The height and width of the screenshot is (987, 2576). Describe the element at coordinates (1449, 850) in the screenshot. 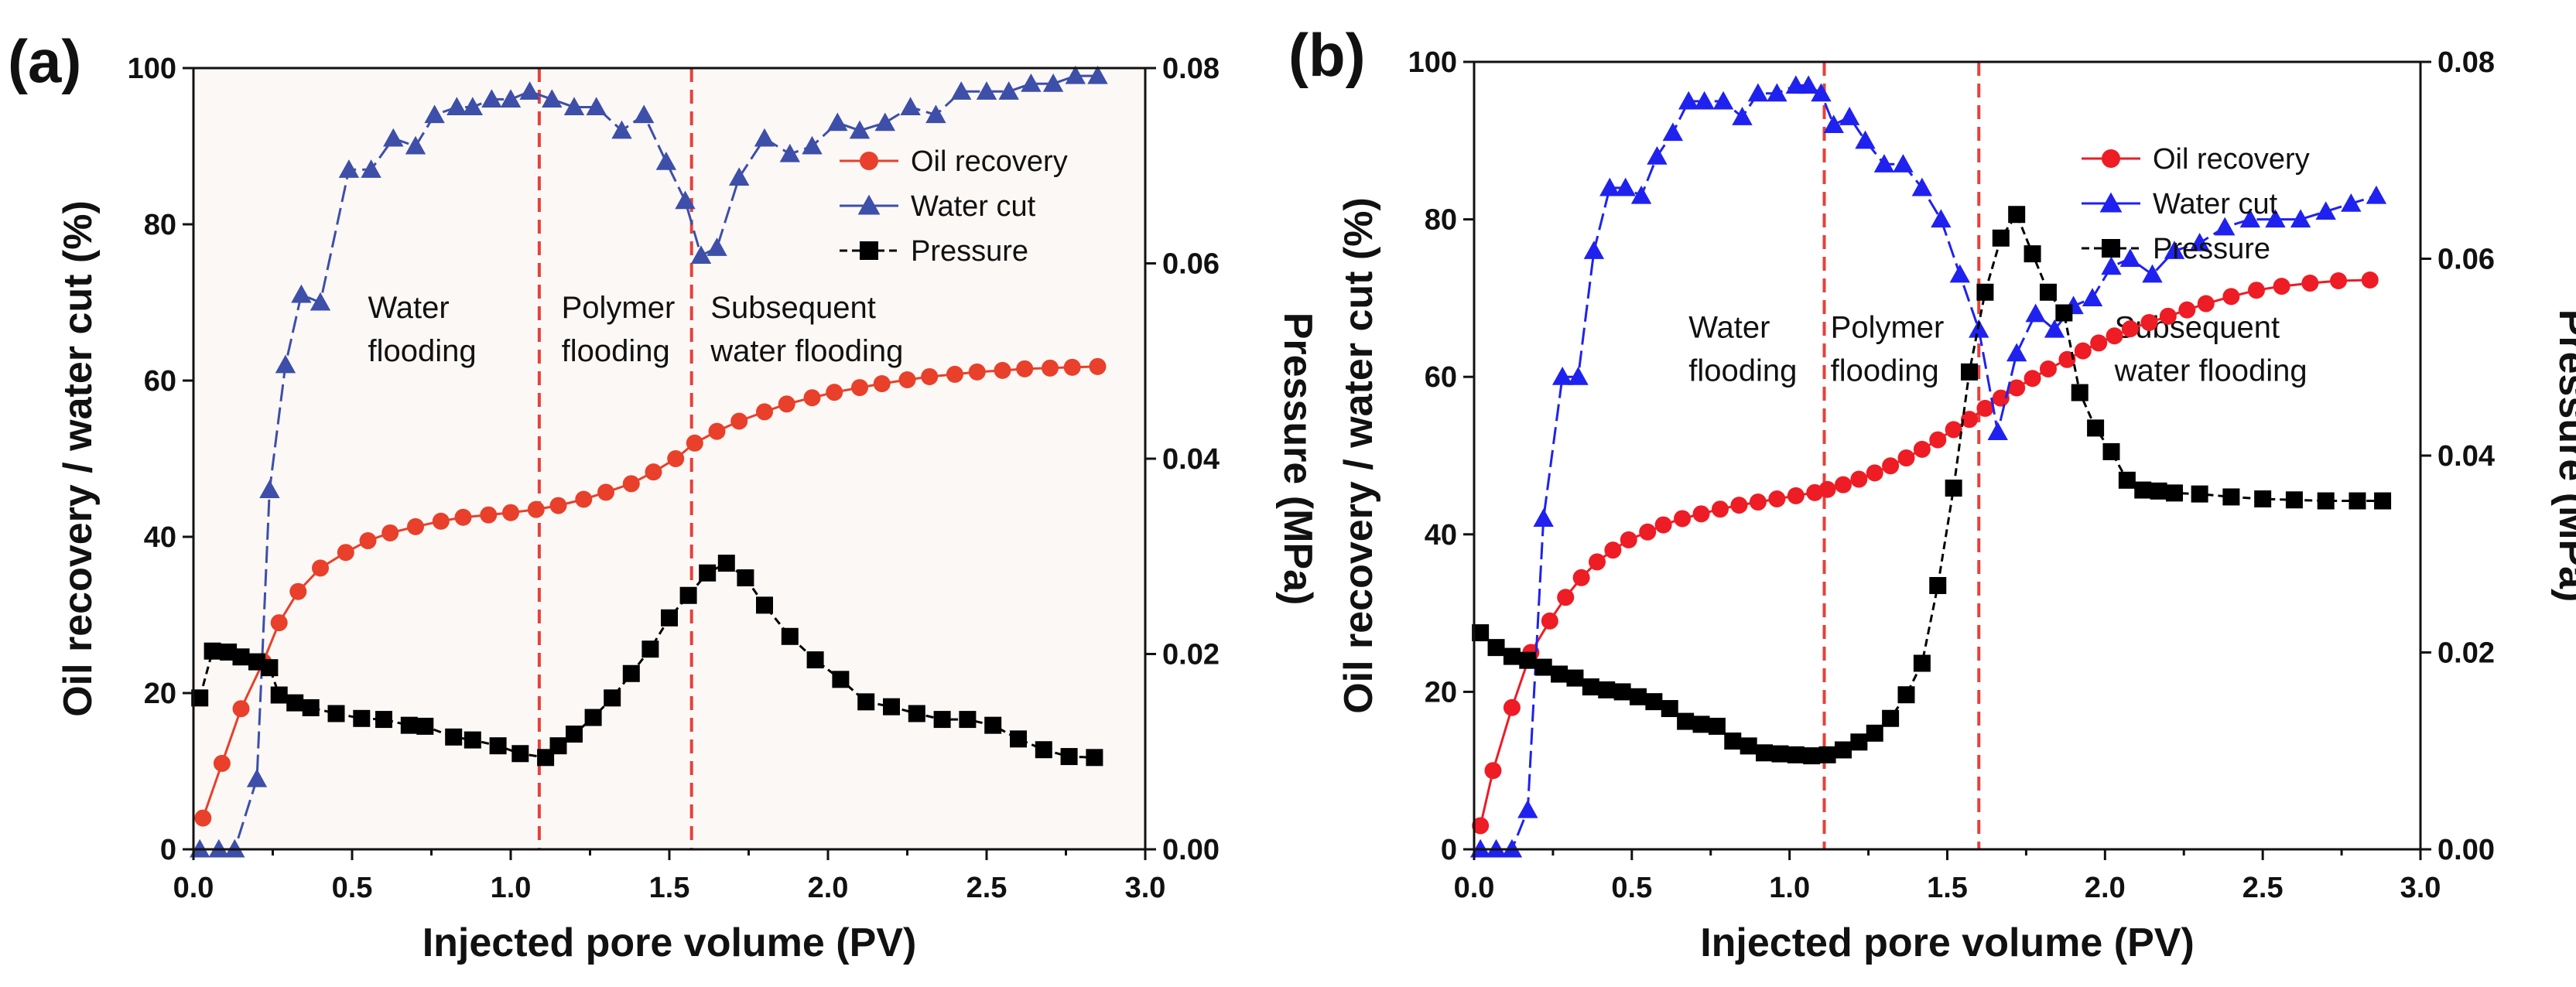

I see `y-tick-label: 0` at that location.